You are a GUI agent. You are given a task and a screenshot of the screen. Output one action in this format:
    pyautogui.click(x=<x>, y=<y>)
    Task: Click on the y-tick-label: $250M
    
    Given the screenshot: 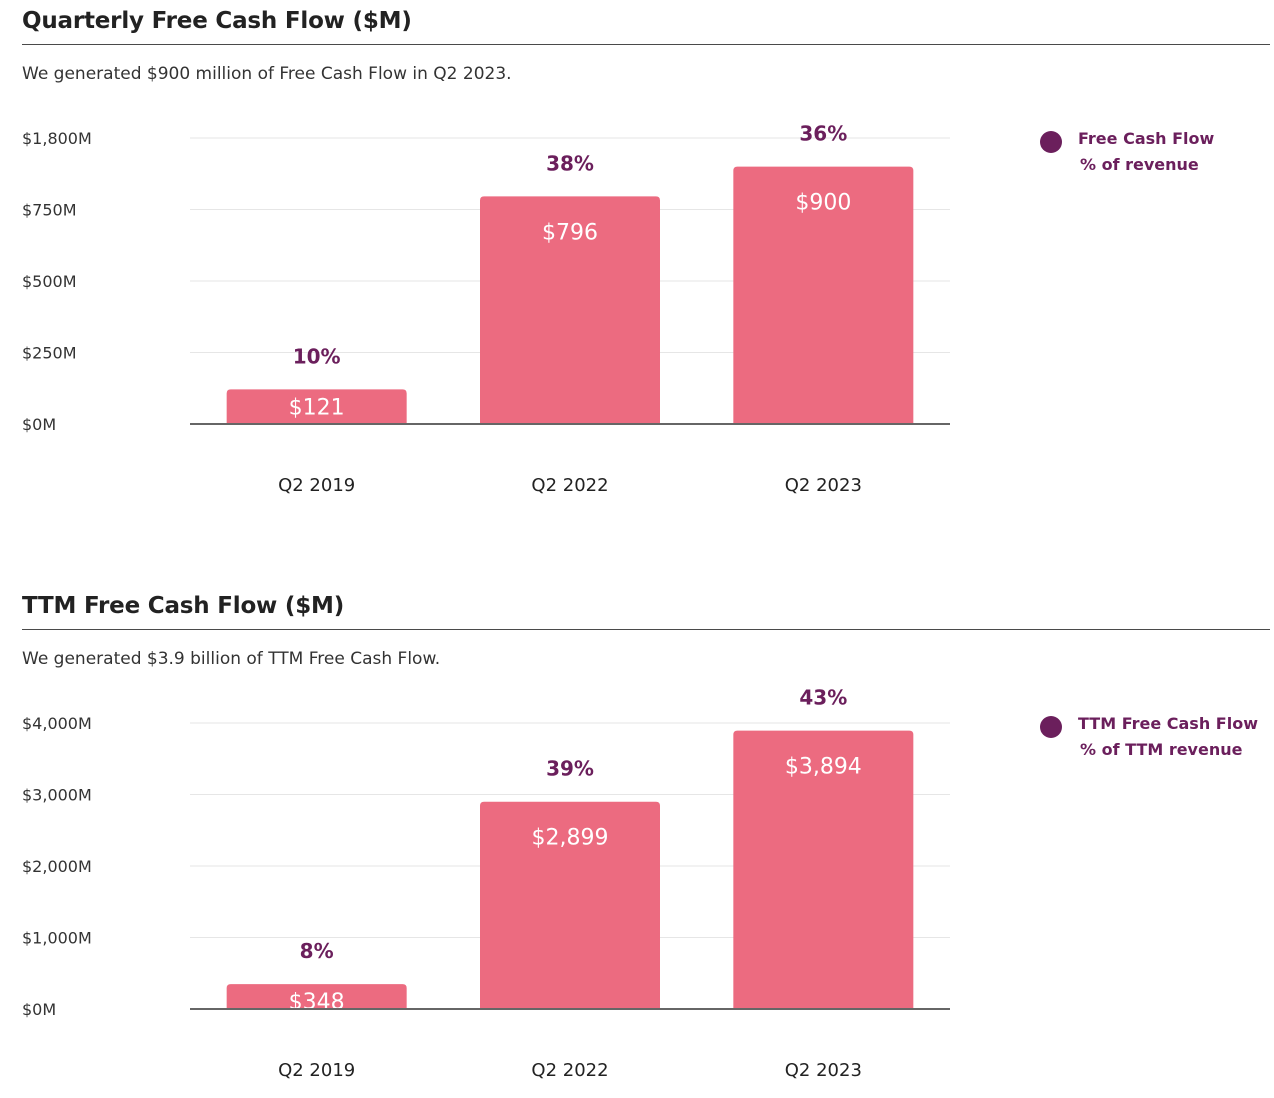 What is the action you would take?
    pyautogui.click(x=49, y=353)
    